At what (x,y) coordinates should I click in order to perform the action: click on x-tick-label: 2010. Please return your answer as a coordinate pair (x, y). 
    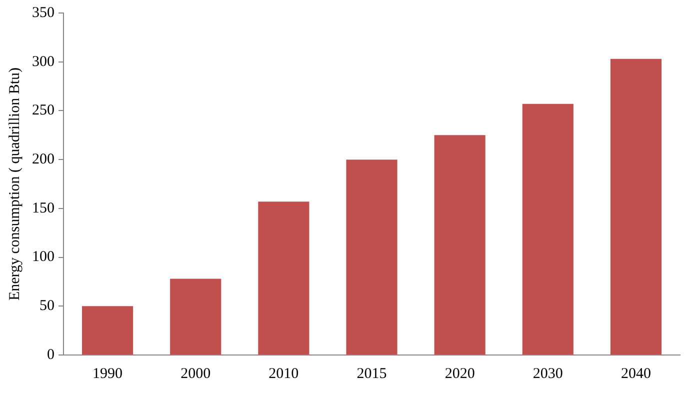
    Looking at the image, I should click on (283, 374).